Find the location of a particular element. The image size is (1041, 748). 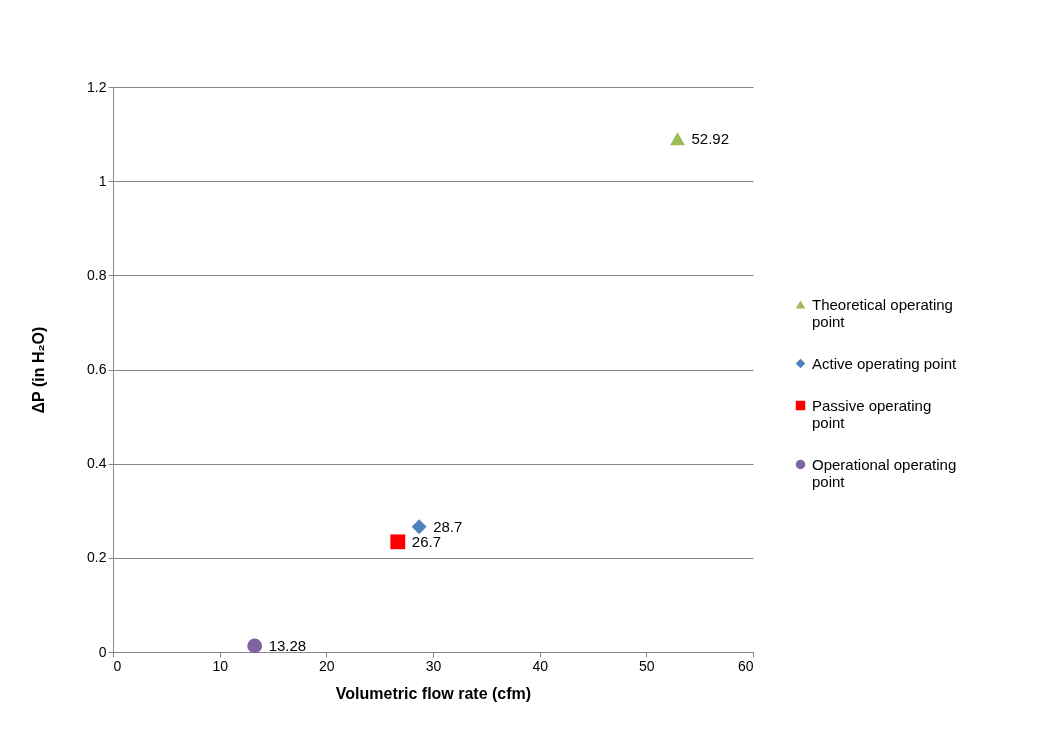

legend-label: Theoretical operating point is located at coordinates (882, 312).